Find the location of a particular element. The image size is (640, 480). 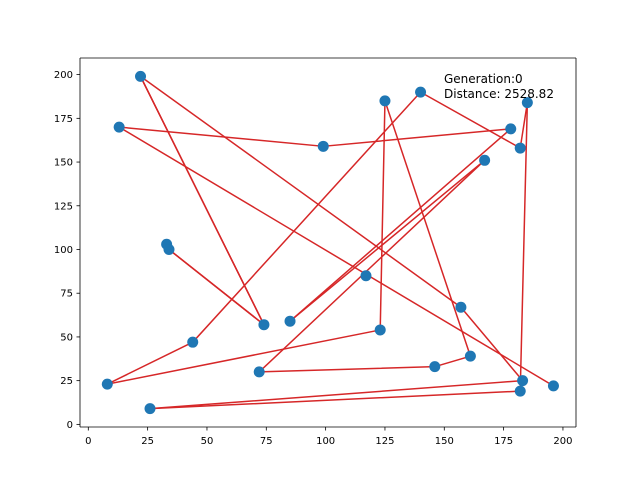

x-tick-label: 75 is located at coordinates (266, 441).